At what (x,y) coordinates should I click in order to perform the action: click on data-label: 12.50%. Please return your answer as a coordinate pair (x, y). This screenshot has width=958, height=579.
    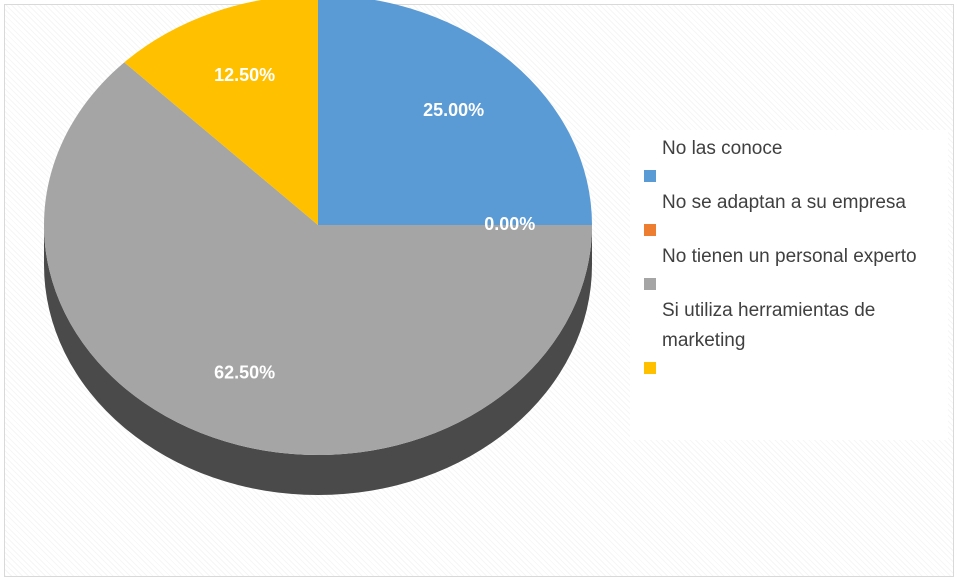
    Looking at the image, I should click on (244, 75).